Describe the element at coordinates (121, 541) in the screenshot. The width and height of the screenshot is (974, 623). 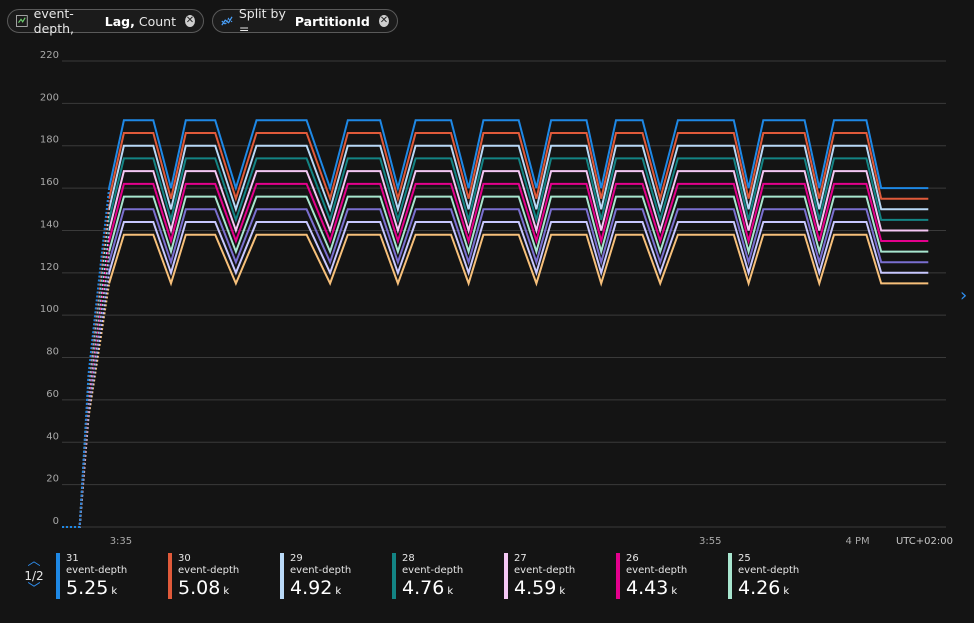
I see `x-tick-label: 3:35` at that location.